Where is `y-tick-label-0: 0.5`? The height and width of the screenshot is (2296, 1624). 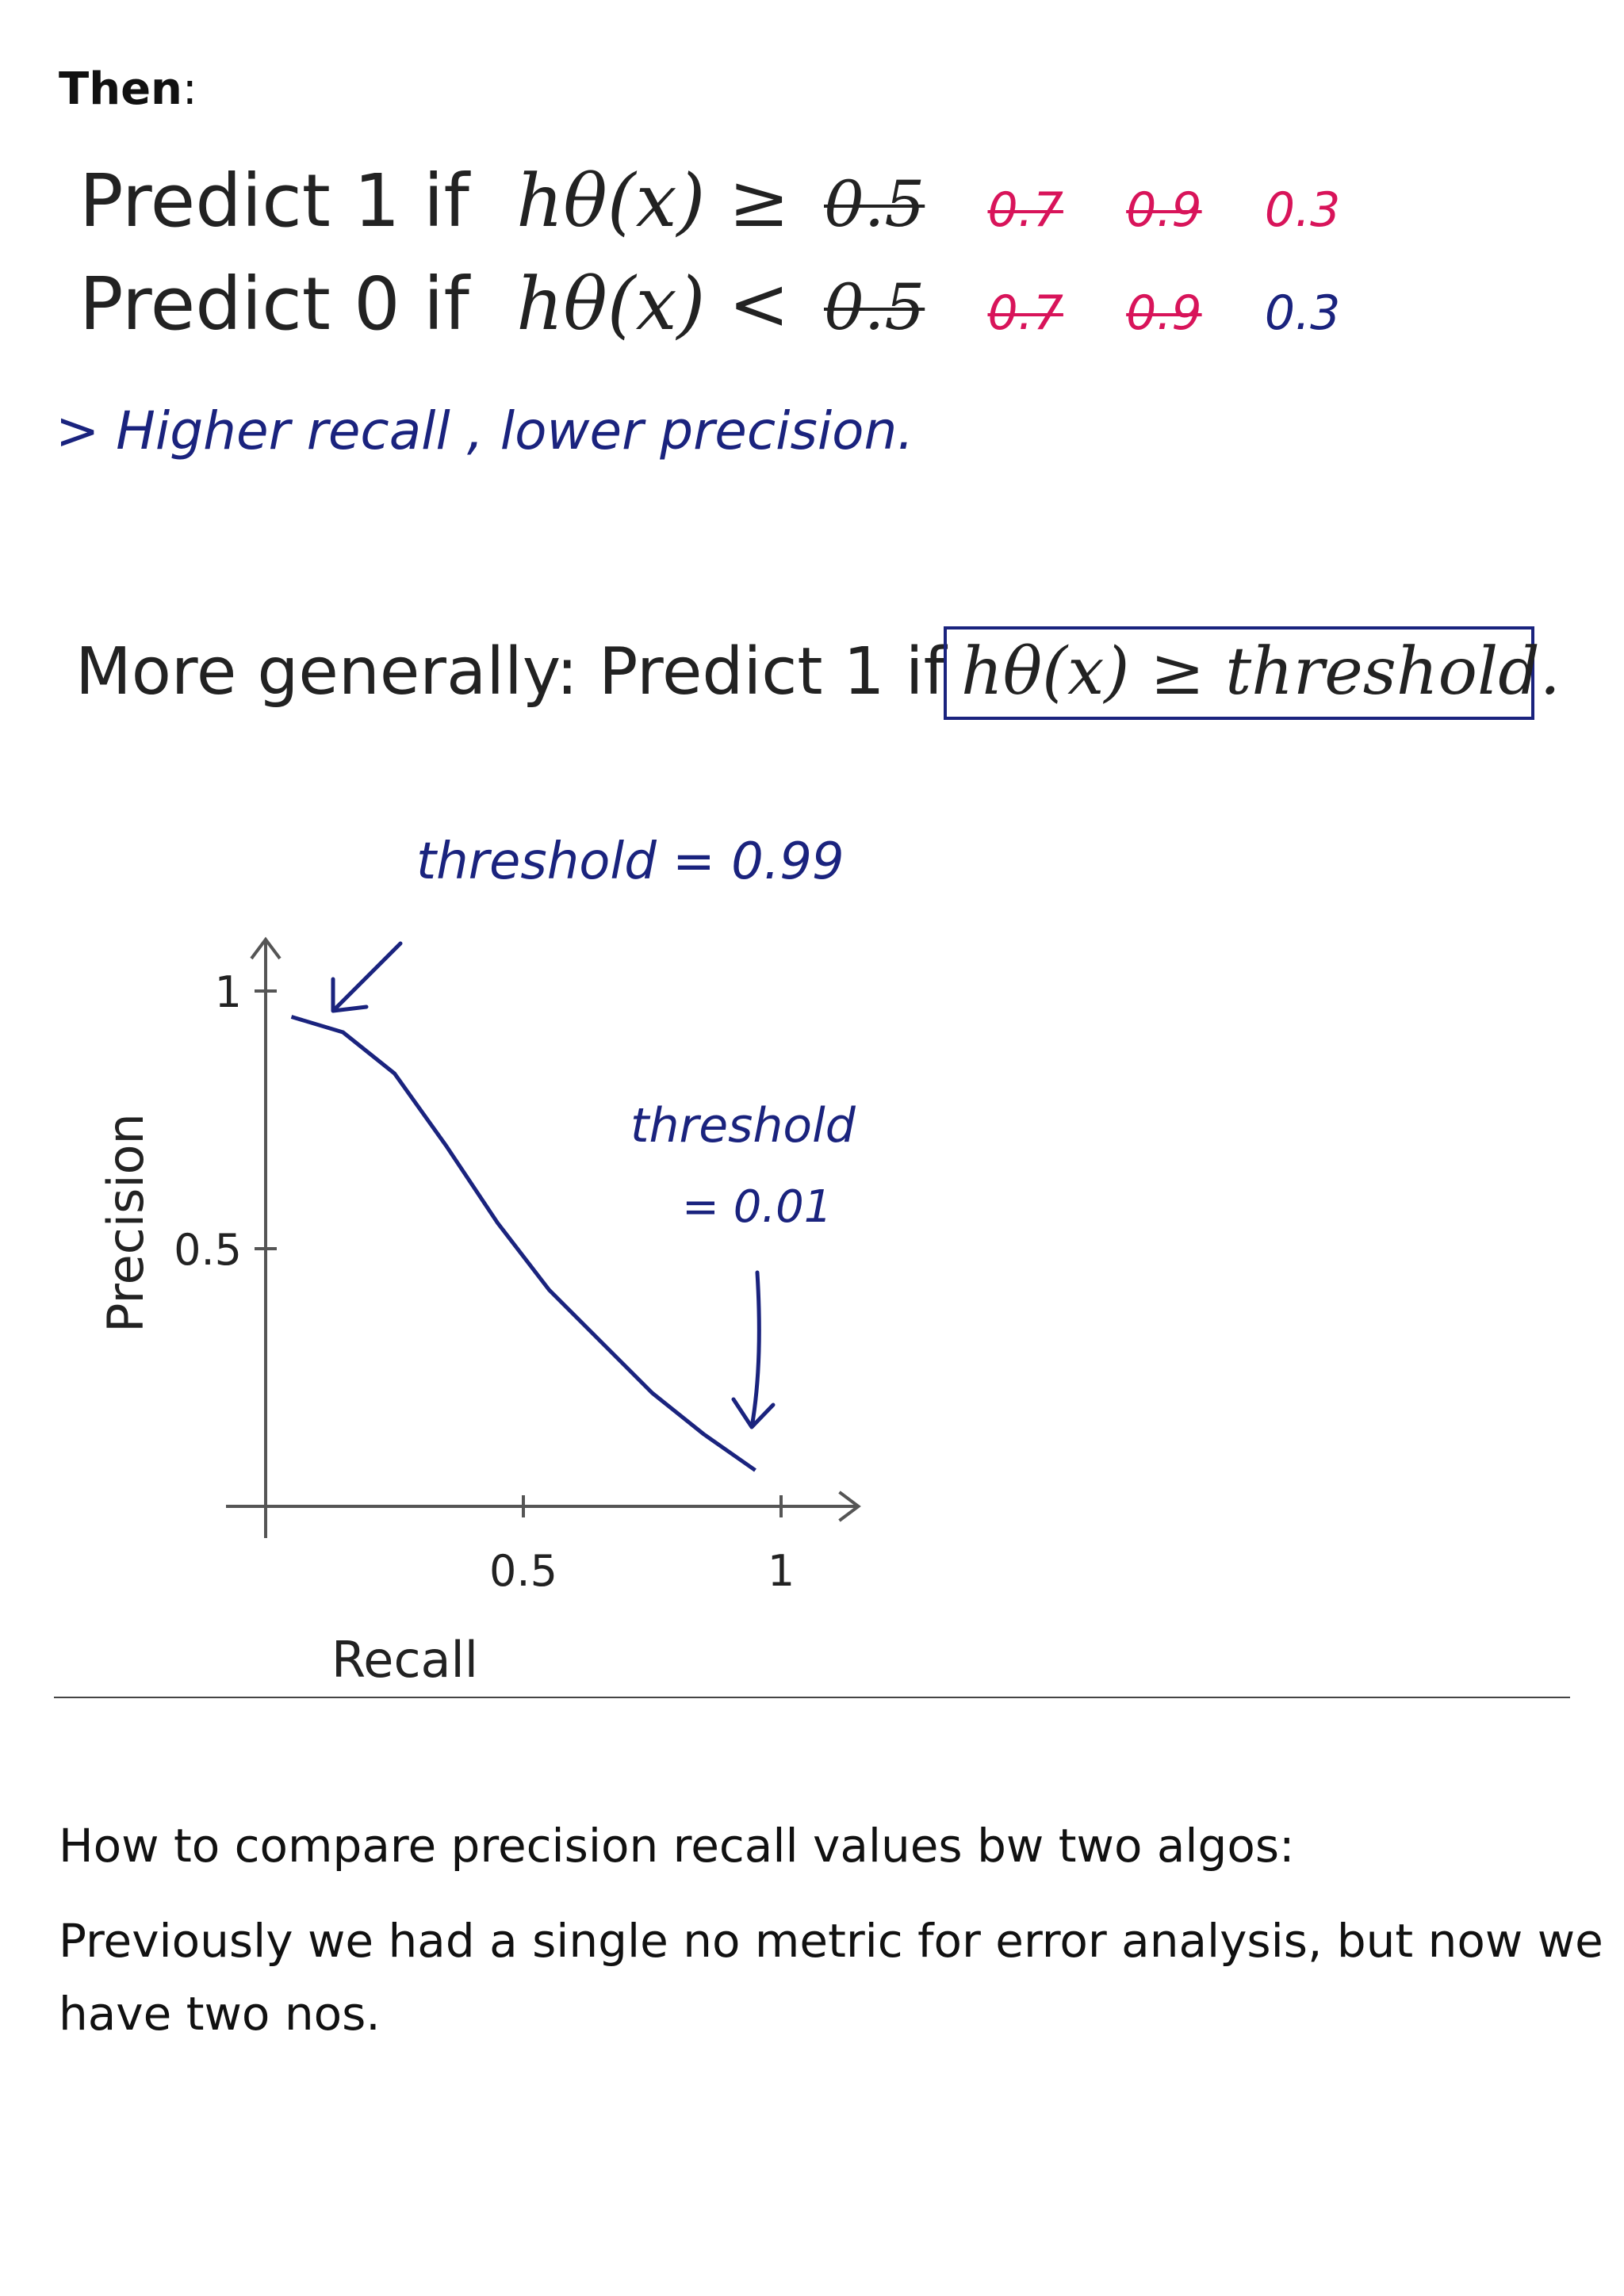
y-tick-label-0: 0.5 is located at coordinates (208, 1250).